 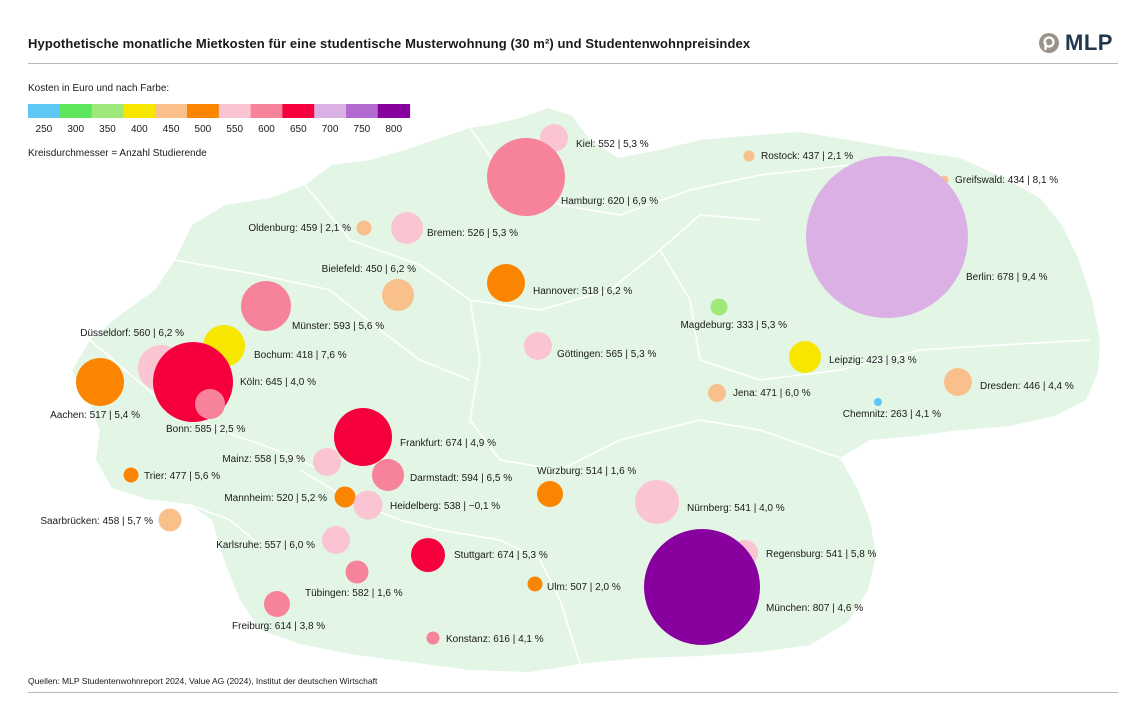 What do you see at coordinates (300, 355) in the screenshot?
I see `label-bochum: Bochum: 418 | 7,6 %` at bounding box center [300, 355].